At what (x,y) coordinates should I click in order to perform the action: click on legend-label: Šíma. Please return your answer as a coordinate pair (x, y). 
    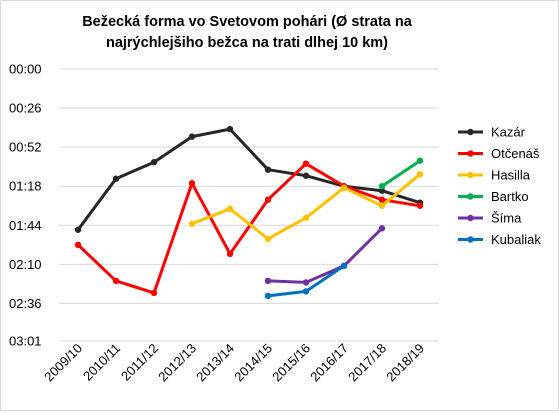
    Looking at the image, I should click on (506, 218).